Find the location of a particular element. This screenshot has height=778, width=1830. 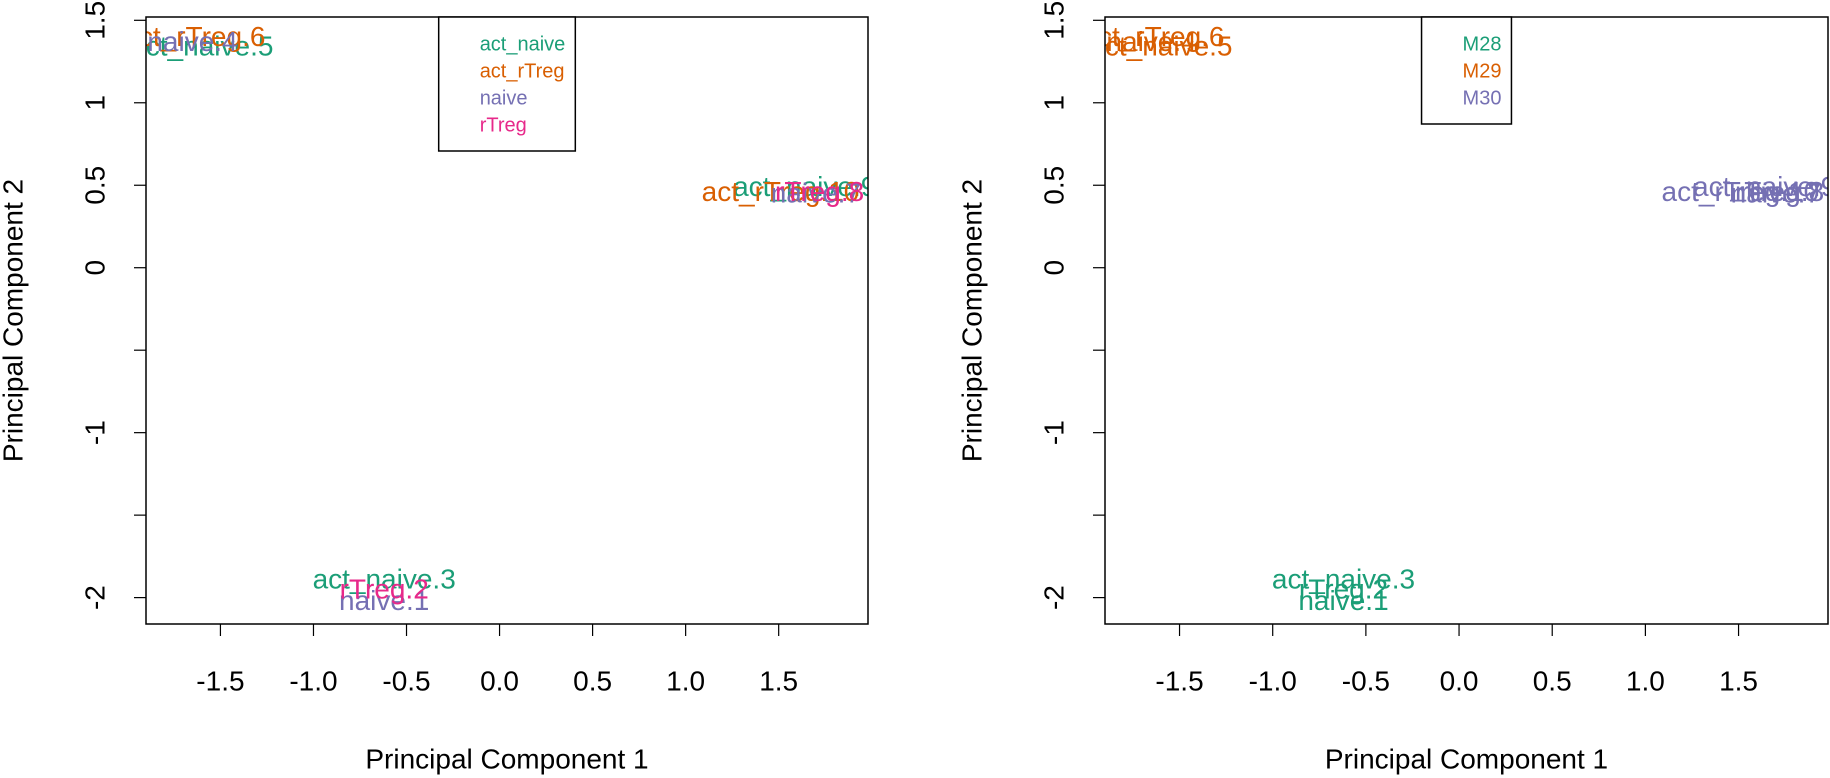

legend-label: M28 is located at coordinates (1482, 44).